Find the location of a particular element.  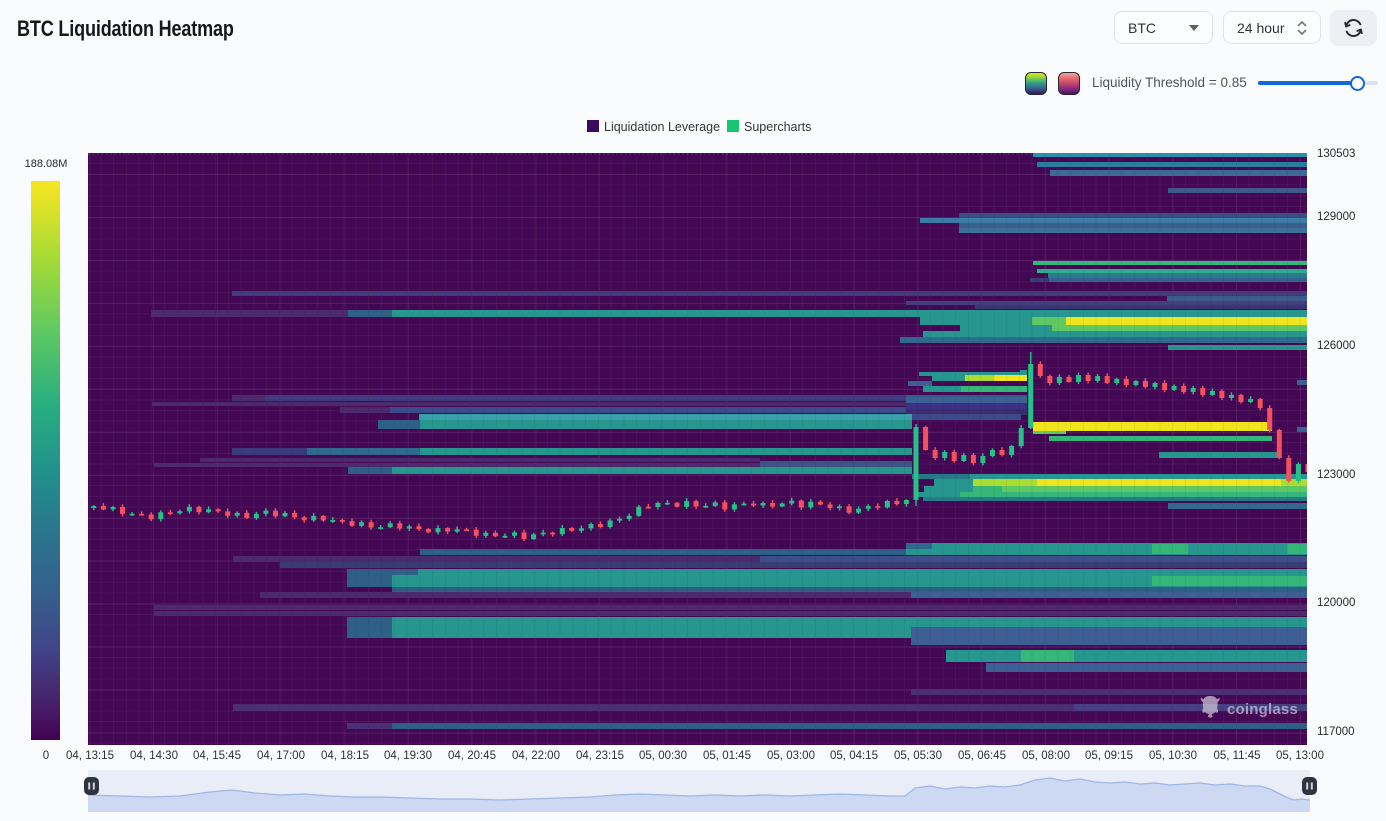

svg-text: coinglass is located at coordinates (1262, 709).